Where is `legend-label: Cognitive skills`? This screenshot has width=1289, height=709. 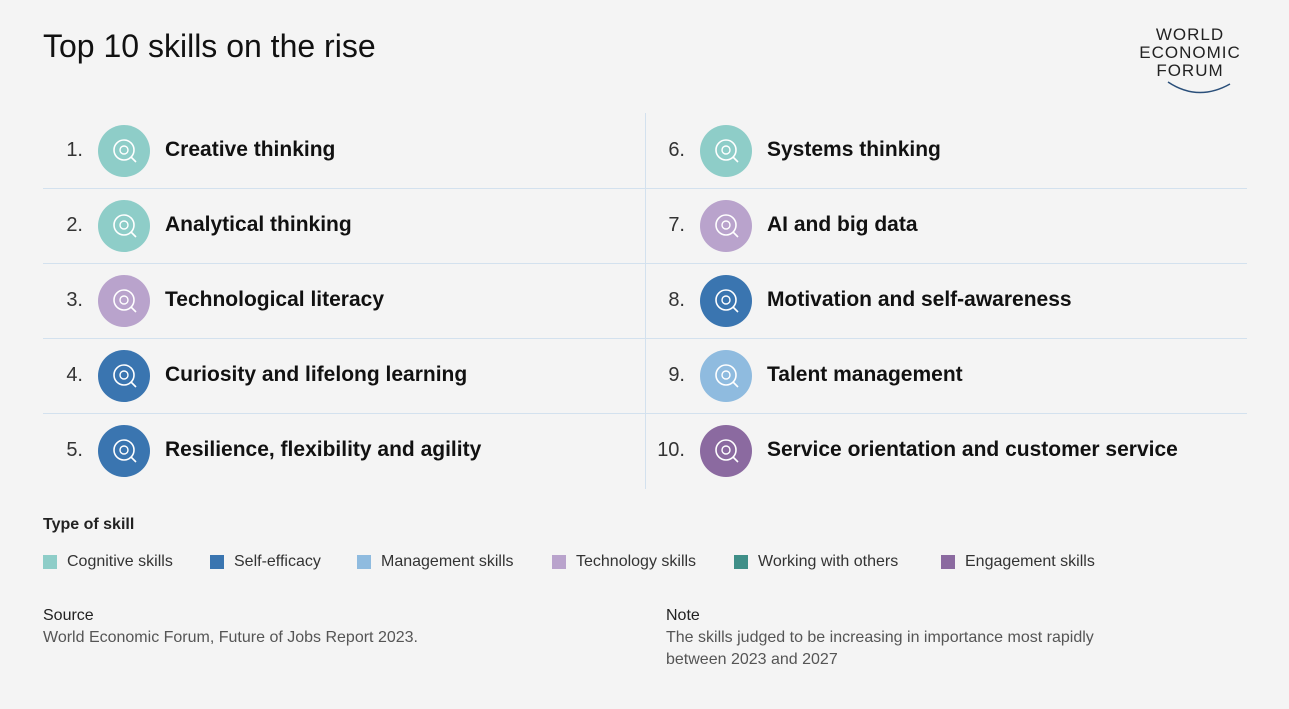
legend-label: Cognitive skills is located at coordinates (120, 561).